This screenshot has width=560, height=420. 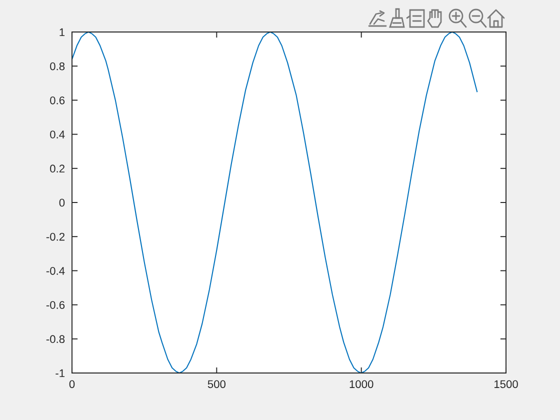 I want to click on x-tick-label: 0, so click(x=72, y=384).